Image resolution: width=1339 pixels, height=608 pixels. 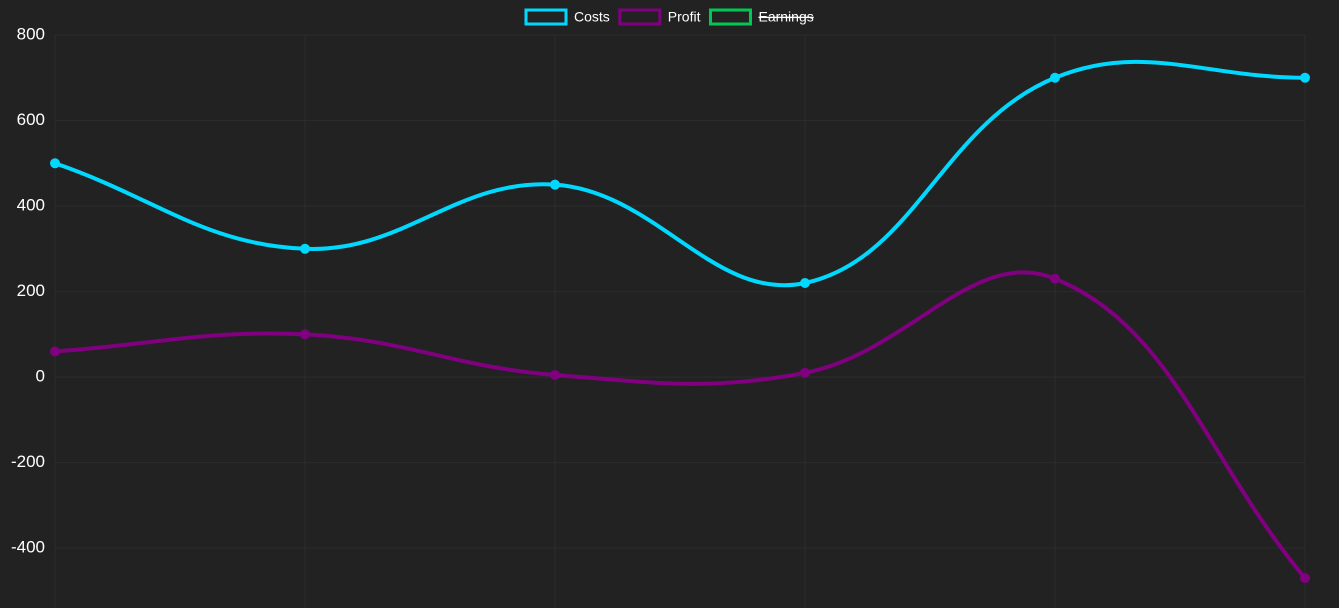 What do you see at coordinates (684, 17) in the screenshot?
I see `legend-label: Profit` at bounding box center [684, 17].